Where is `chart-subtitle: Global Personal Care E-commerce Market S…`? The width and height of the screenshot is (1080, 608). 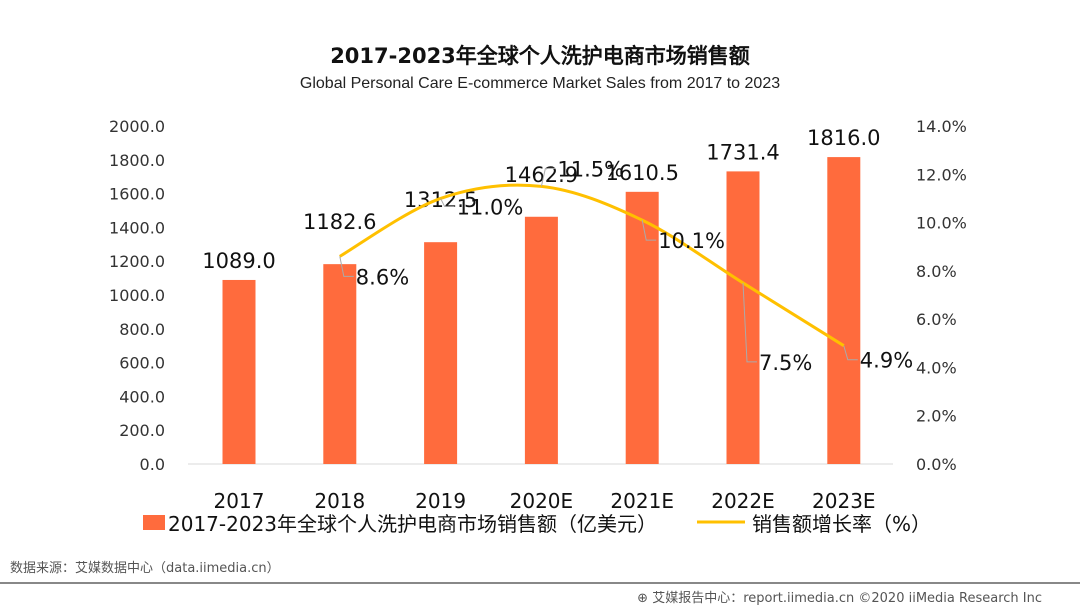
chart-subtitle: Global Personal Care E-commerce Market S… is located at coordinates (540, 83).